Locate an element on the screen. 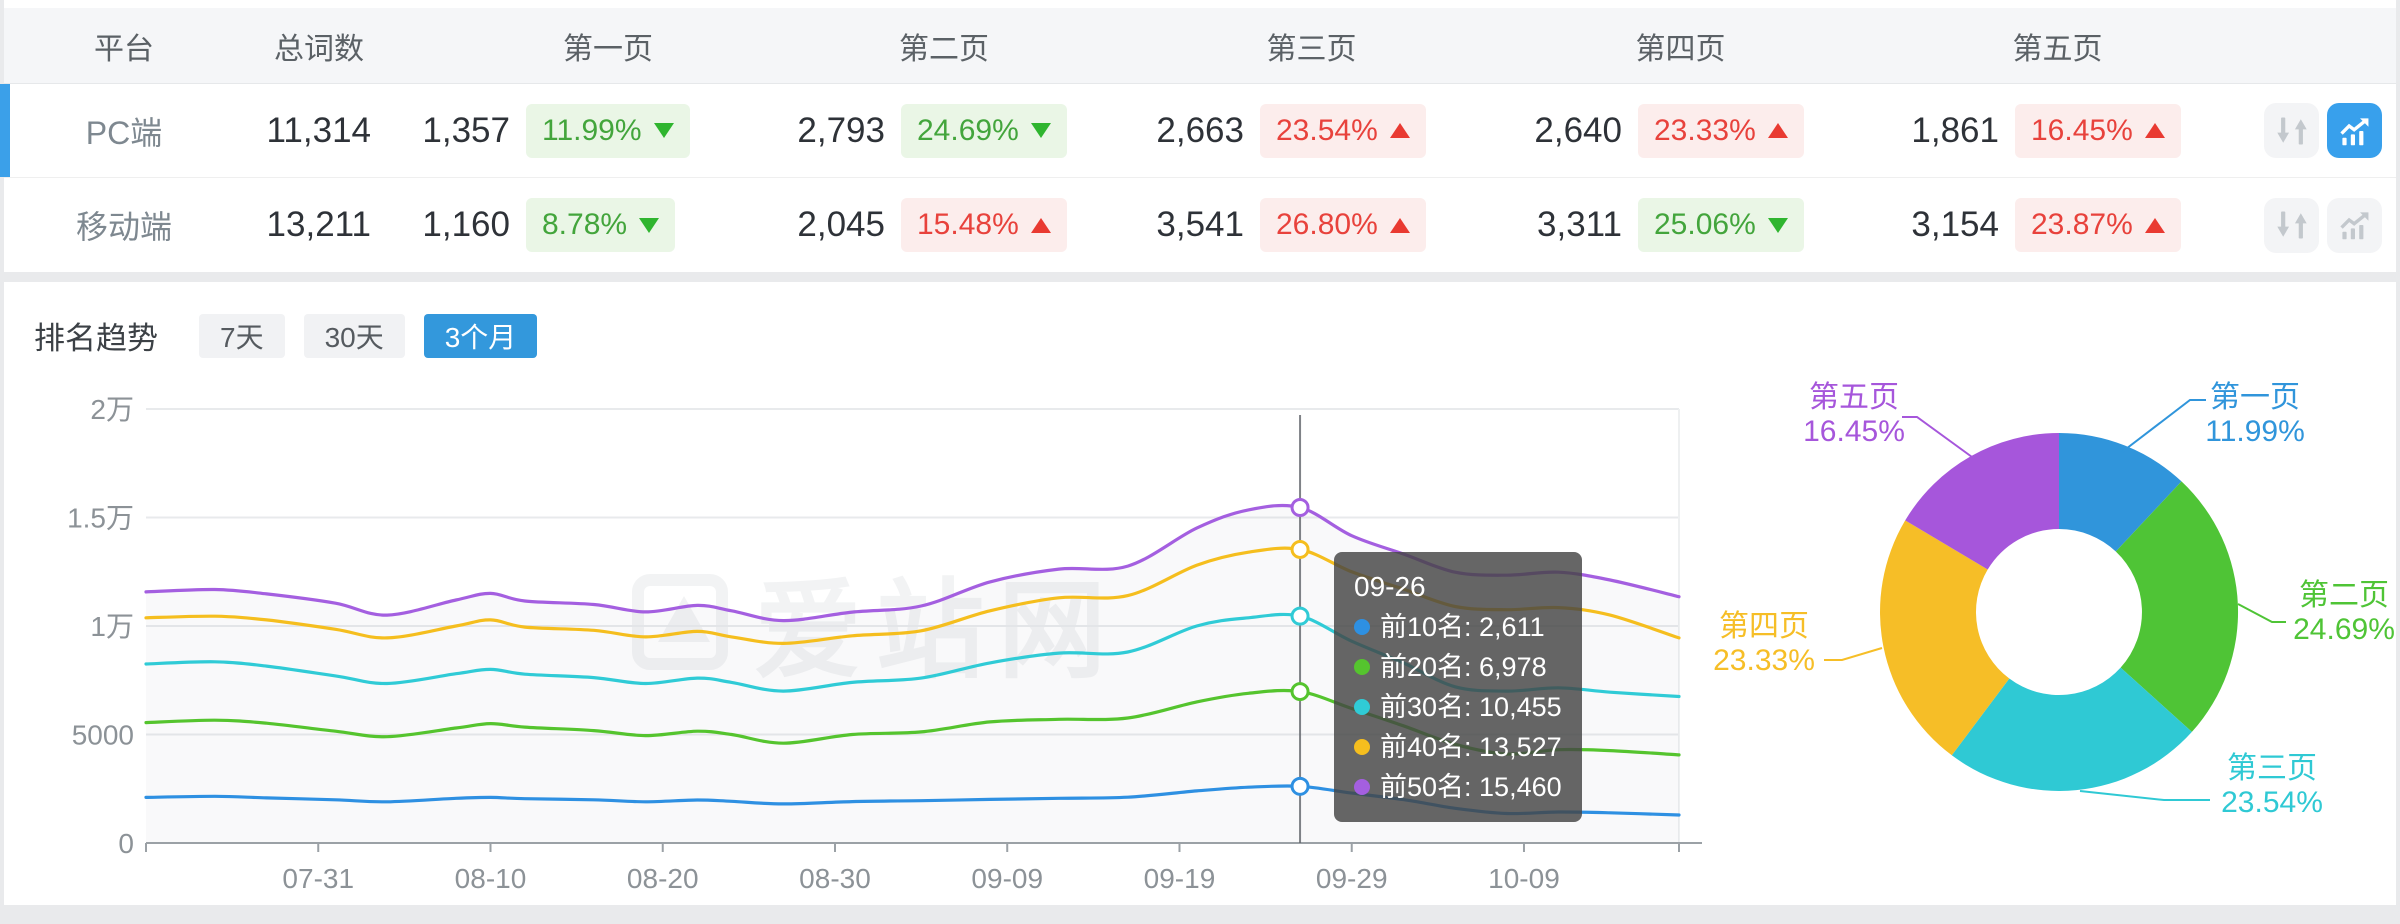  donut-label-name: 第一页 is located at coordinates (2255, 397).